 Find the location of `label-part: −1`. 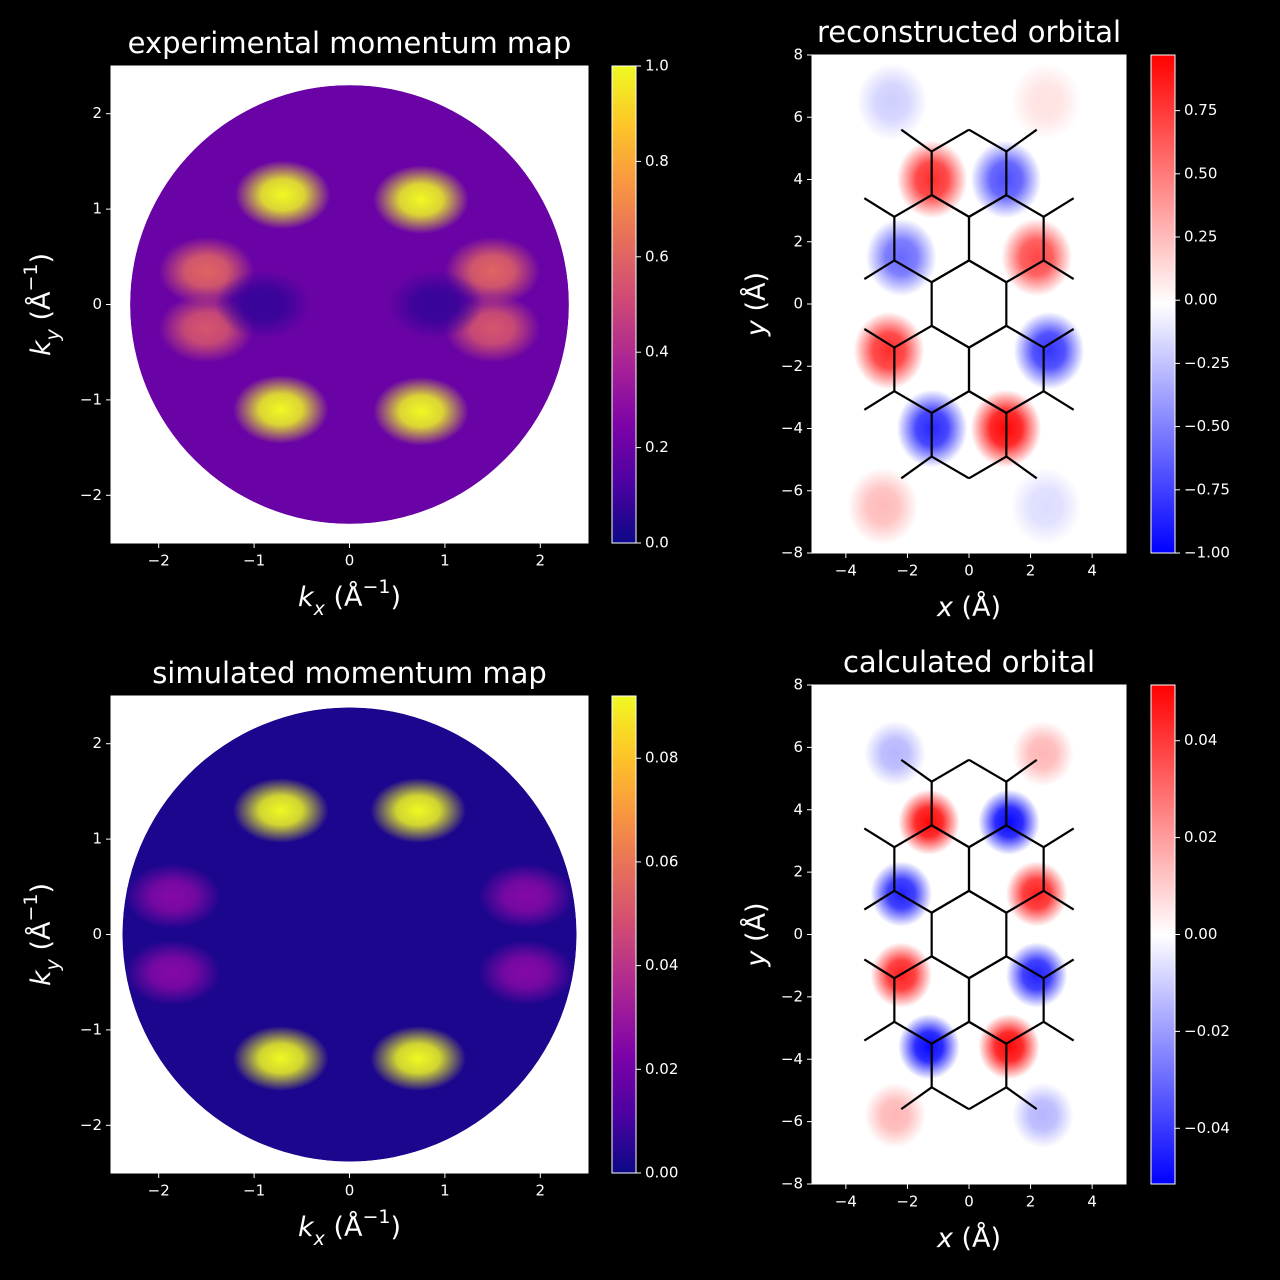

label-part: −1 is located at coordinates (376, 587).